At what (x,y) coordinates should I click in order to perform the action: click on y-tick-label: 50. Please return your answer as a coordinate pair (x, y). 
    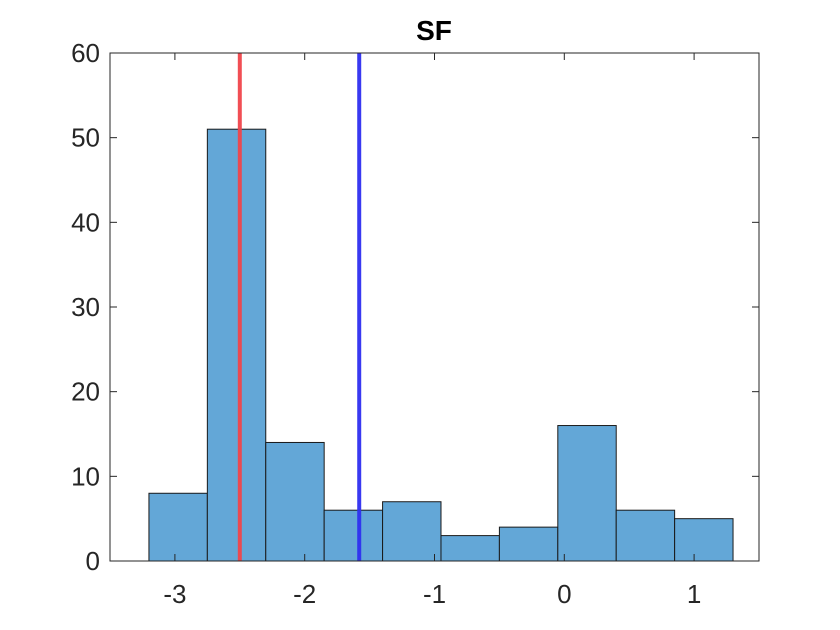
    Looking at the image, I should click on (85, 138).